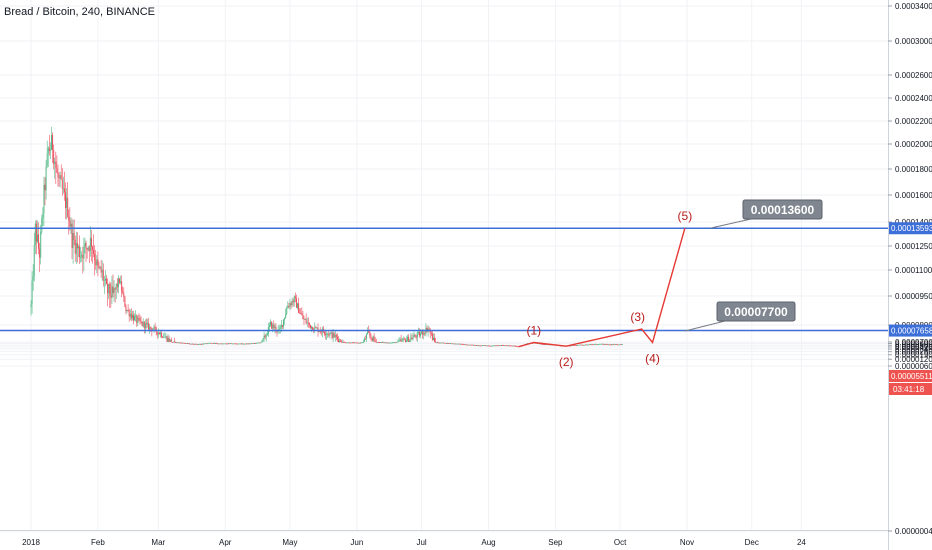 The width and height of the screenshot is (932, 550). What do you see at coordinates (756, 312) in the screenshot?
I see `callout-label: 0.00007700` at bounding box center [756, 312].